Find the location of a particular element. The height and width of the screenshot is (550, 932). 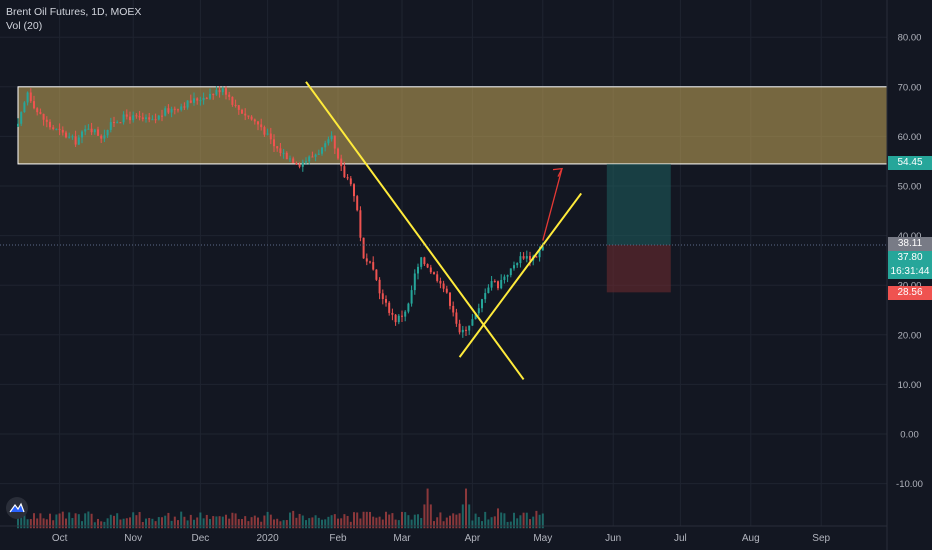

x-tick-label: May is located at coordinates (542, 538).